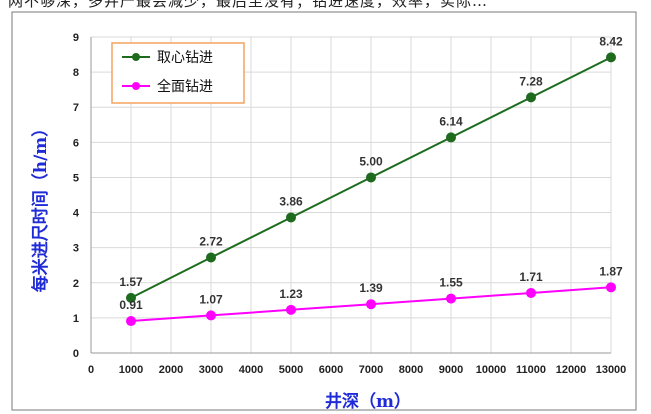 The image size is (651, 414). What do you see at coordinates (76, 214) in the screenshot?
I see `y-tick-label: 4` at bounding box center [76, 214].